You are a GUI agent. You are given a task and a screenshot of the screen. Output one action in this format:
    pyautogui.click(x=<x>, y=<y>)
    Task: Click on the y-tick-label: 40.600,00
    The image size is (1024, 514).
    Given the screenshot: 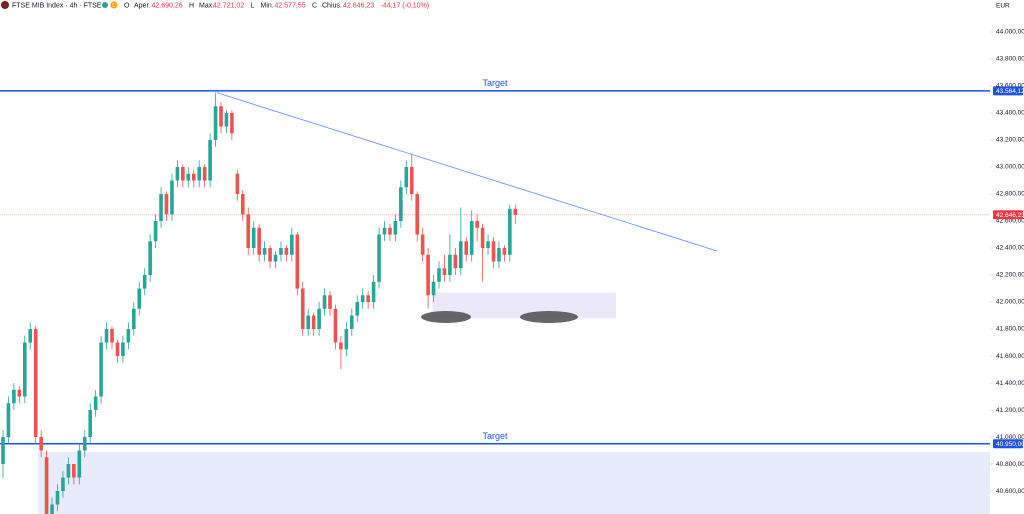 What is the action you would take?
    pyautogui.click(x=1010, y=491)
    